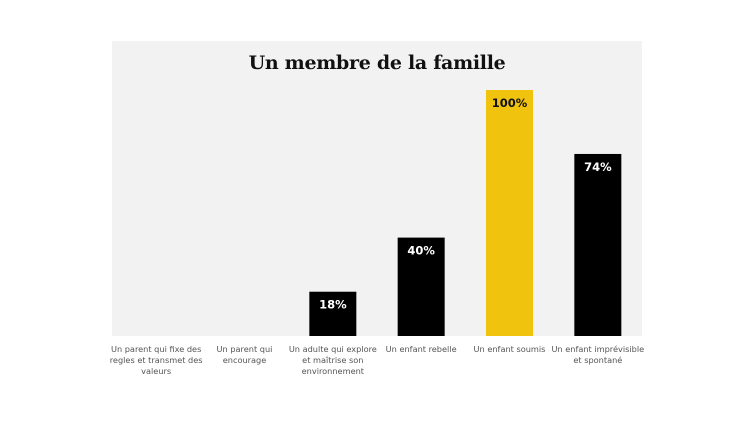 Image resolution: width=750 pixels, height=422 pixels. I want to click on category-label-6: Un enfant imprévisible et spontané, so click(598, 354).